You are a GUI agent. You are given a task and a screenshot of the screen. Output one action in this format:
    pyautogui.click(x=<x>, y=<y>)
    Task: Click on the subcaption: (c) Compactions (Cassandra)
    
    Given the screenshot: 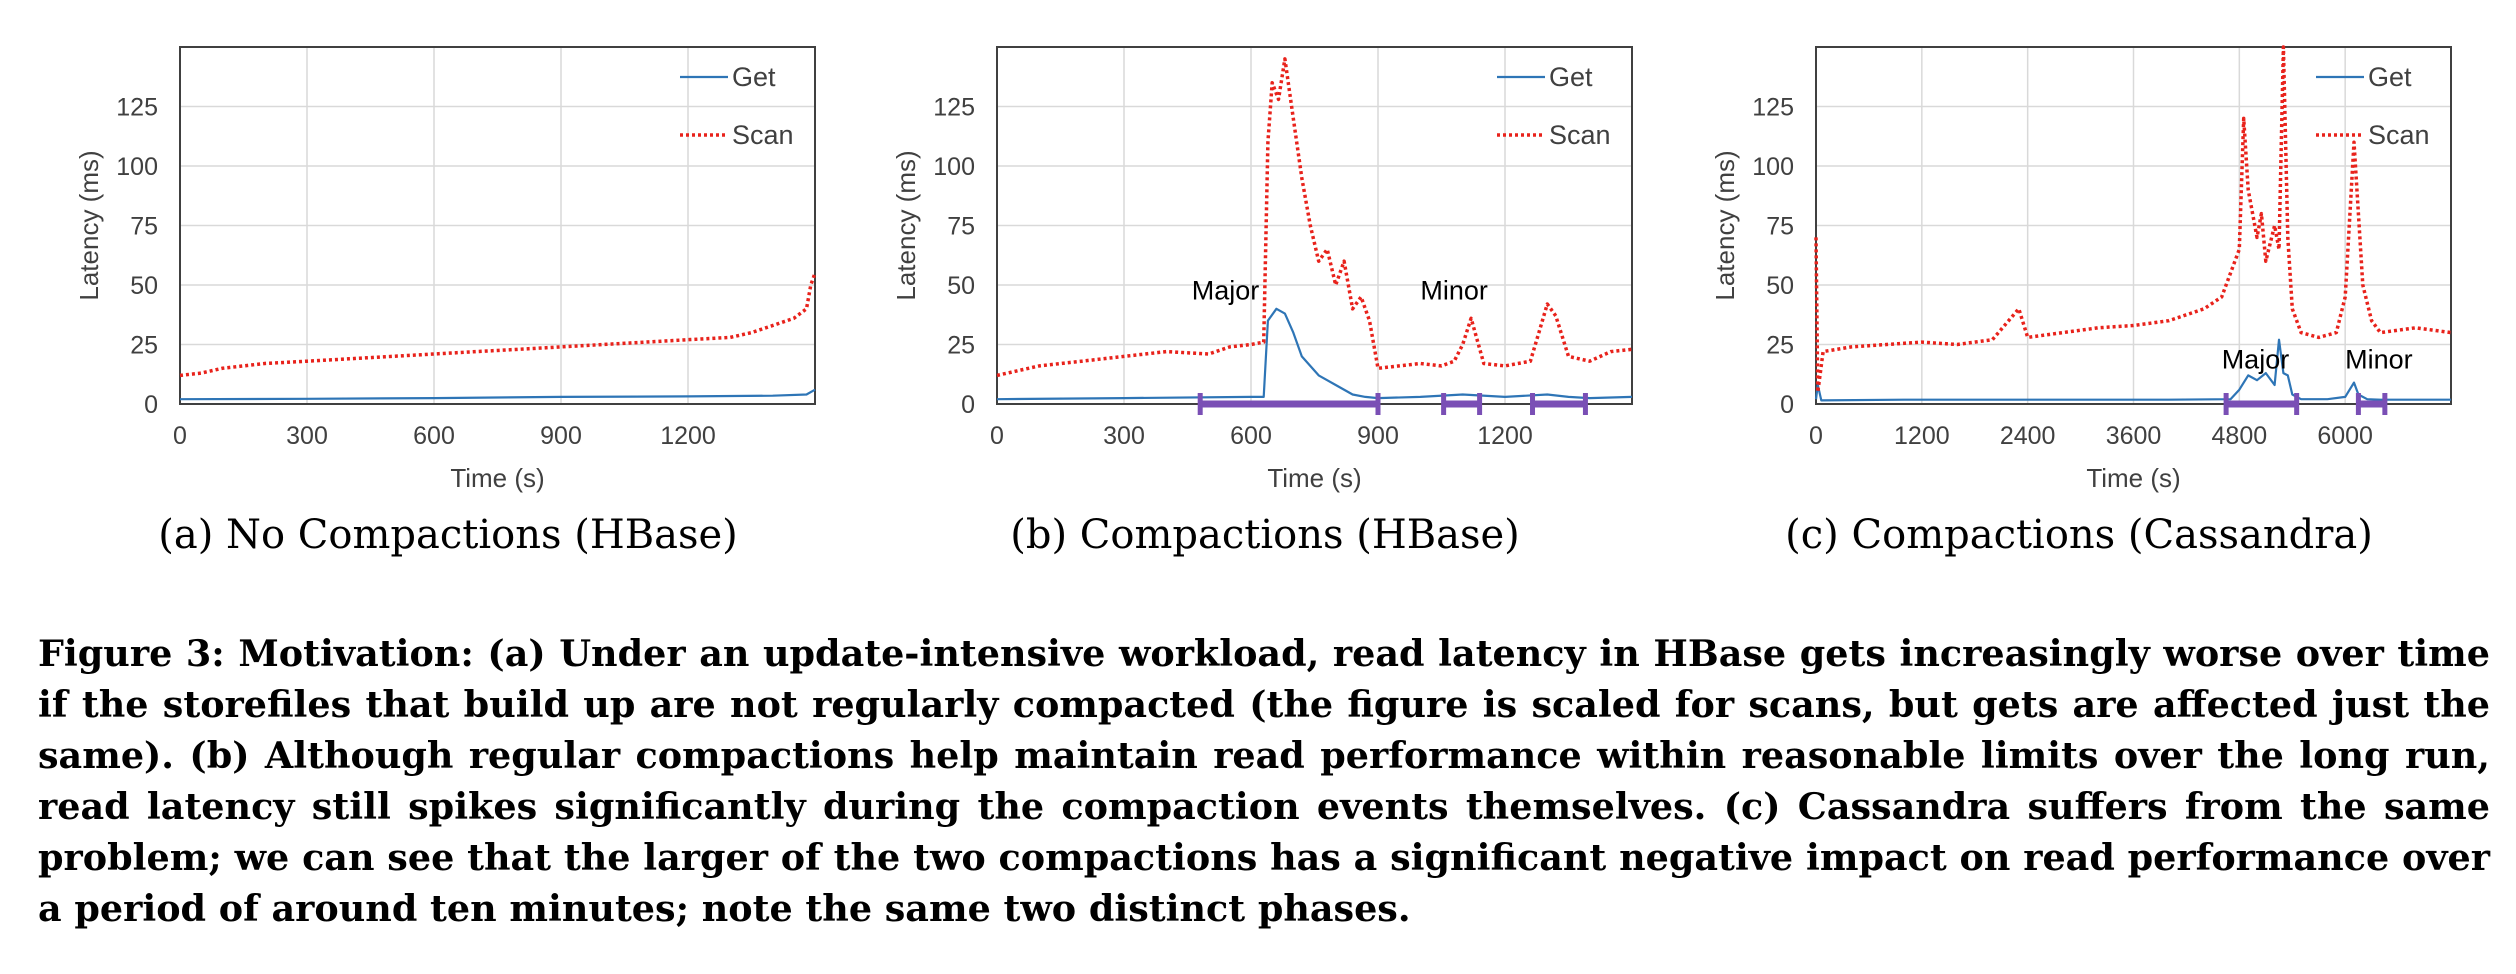 What is the action you would take?
    pyautogui.click(x=2079, y=535)
    